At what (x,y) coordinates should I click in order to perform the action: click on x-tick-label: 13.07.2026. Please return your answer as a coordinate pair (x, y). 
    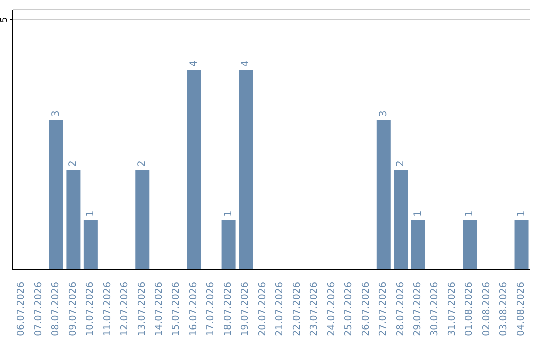
    Looking at the image, I should click on (142, 309).